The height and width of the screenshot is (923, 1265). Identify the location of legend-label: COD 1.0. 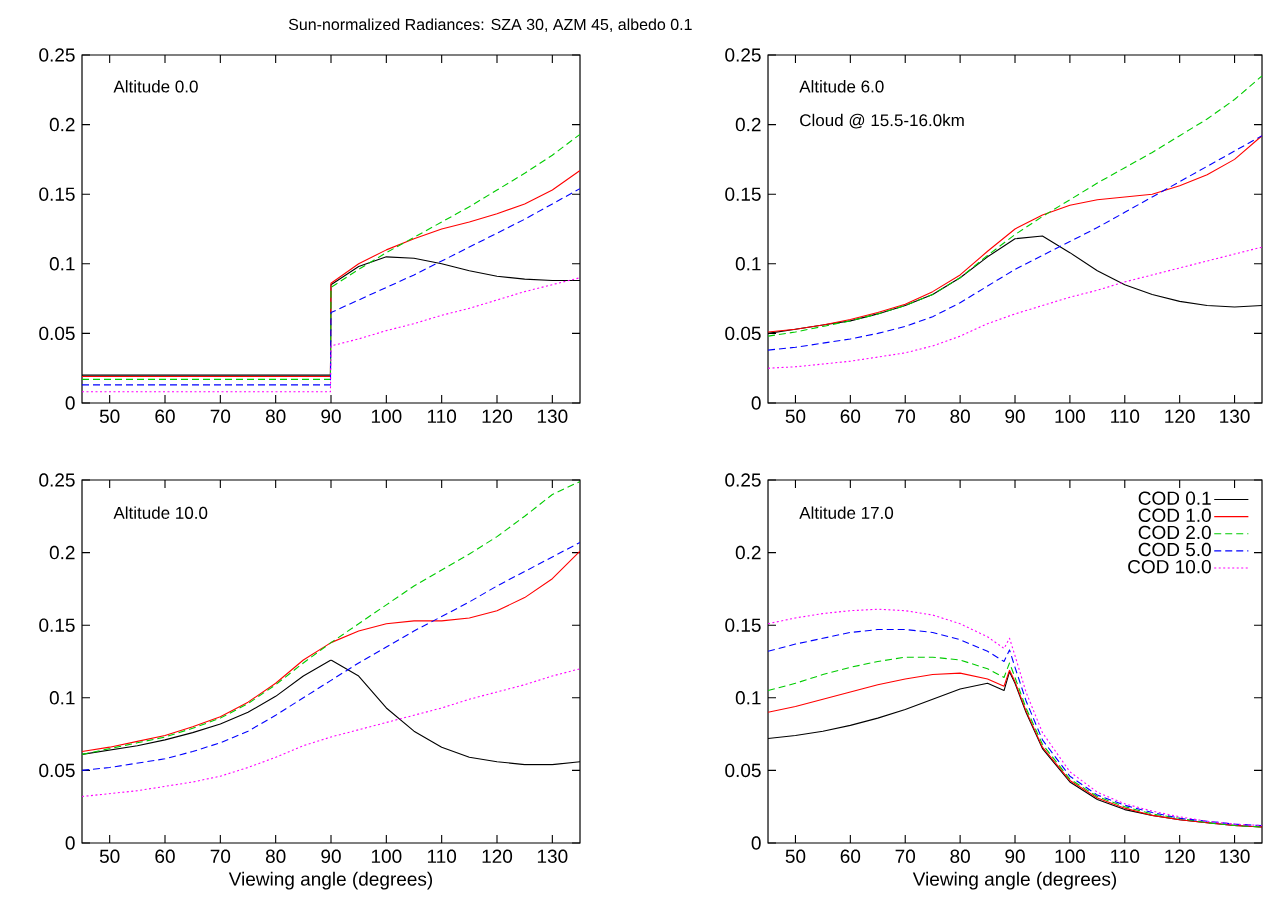
(1174, 515).